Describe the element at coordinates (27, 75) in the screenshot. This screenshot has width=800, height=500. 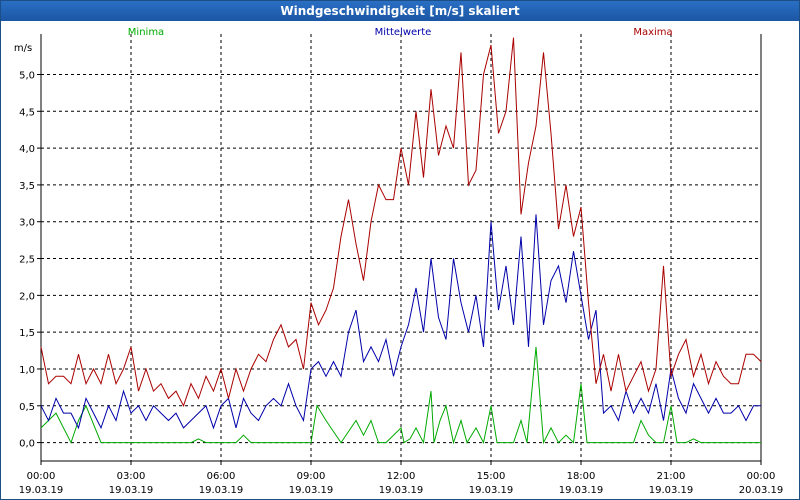
I see `y-tick-label: 5,0` at that location.